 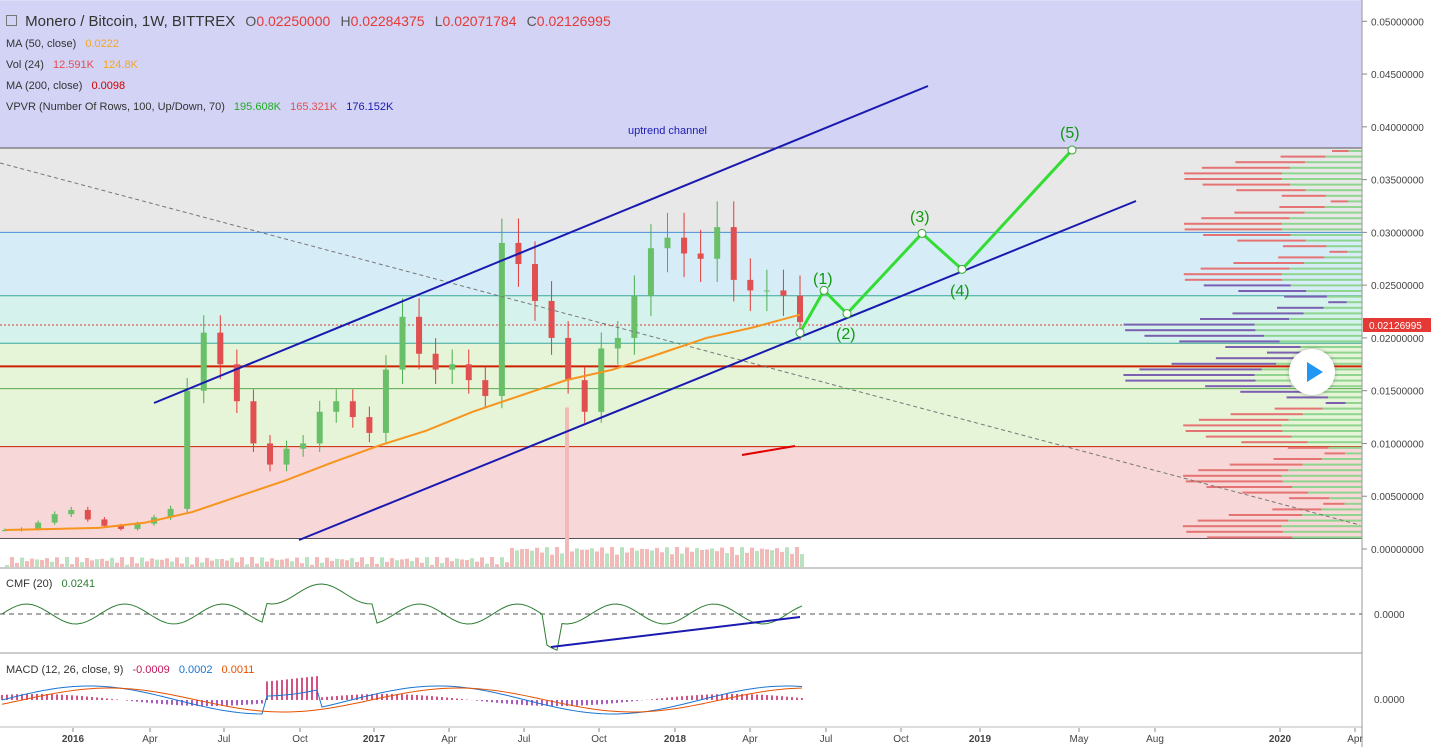 I want to click on indicator-ma50: MA (50, close) 0.0222, so click(x=65, y=44).